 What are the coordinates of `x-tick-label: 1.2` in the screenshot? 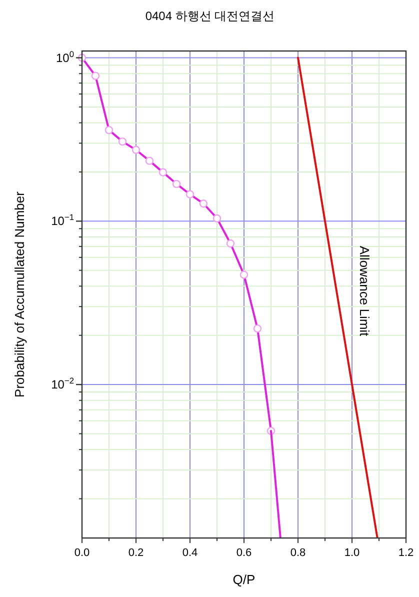 It's located at (406, 553).